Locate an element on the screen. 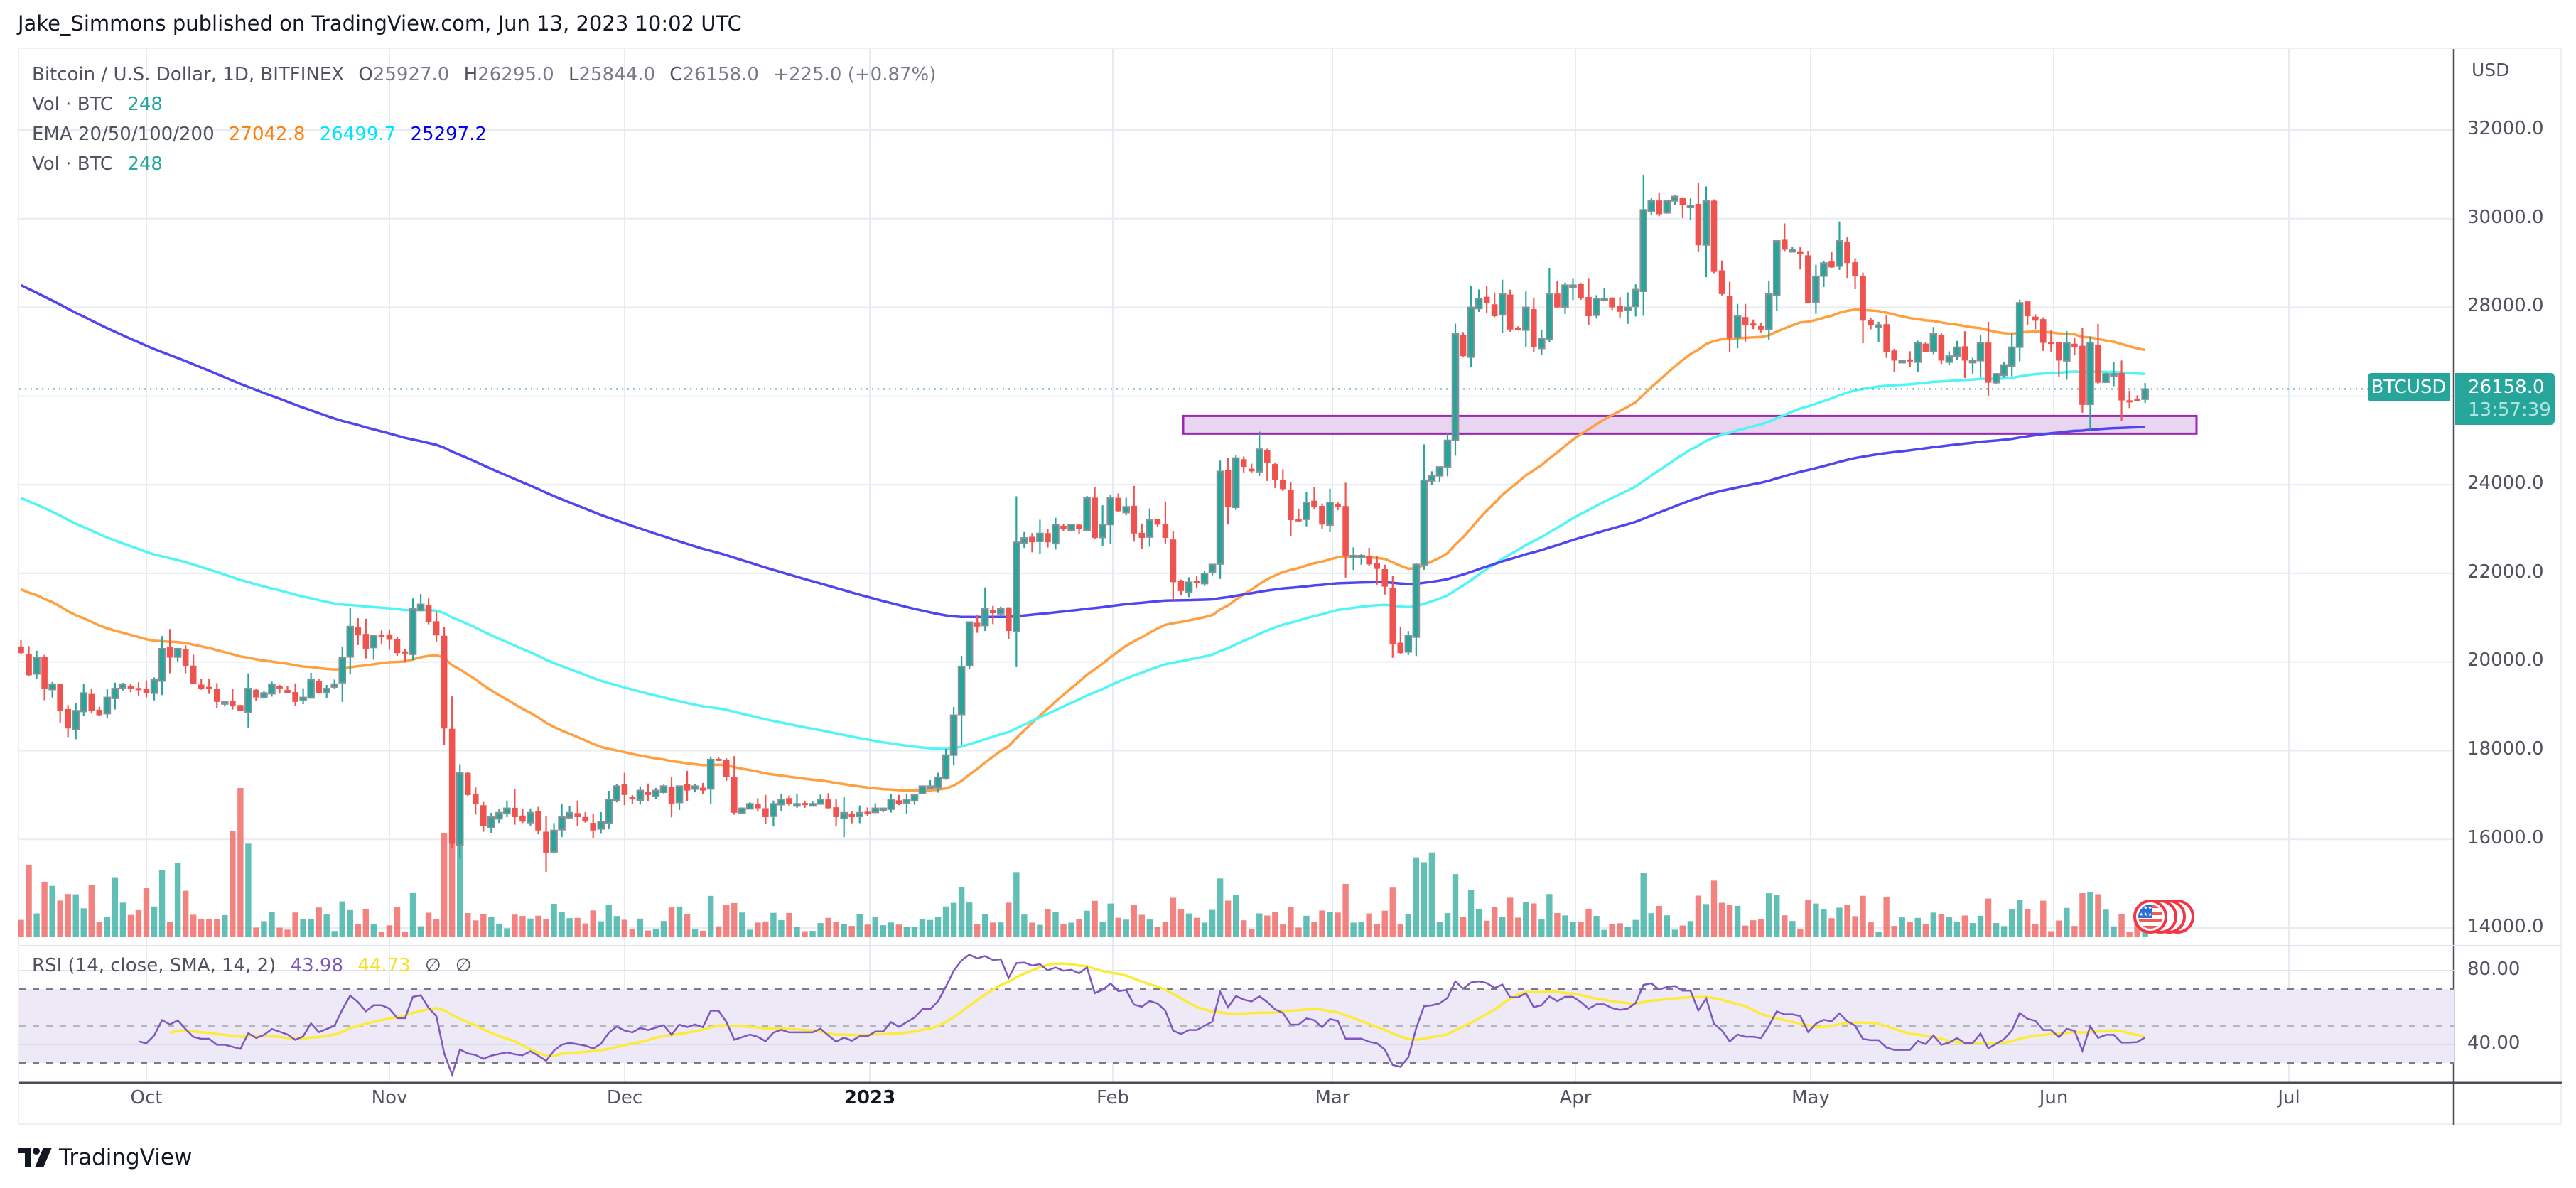 Image resolution: width=2576 pixels, height=1188 pixels. na-value-1: ∅ is located at coordinates (433, 966).